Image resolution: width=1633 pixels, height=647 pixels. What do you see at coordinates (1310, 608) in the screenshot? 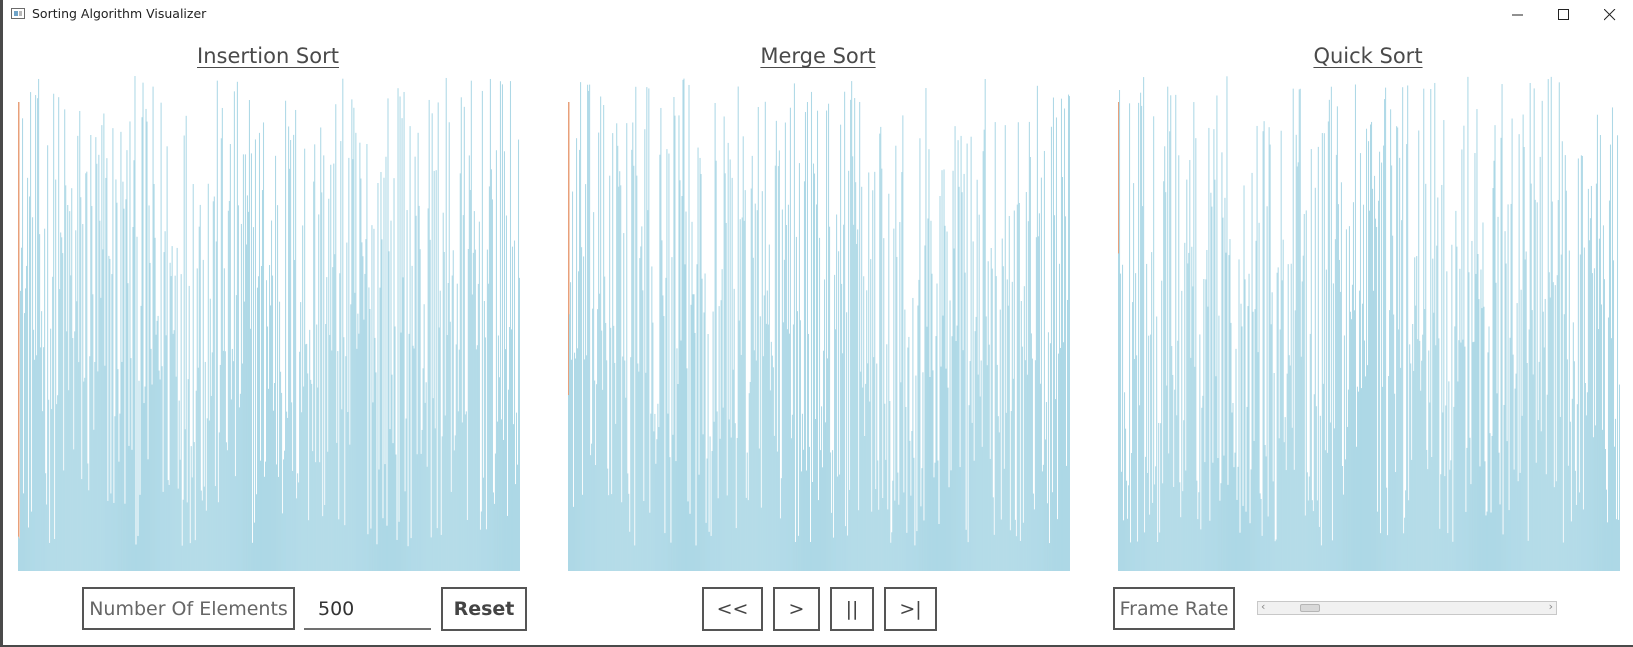
I see `frame-rate-slider-thumb` at bounding box center [1310, 608].